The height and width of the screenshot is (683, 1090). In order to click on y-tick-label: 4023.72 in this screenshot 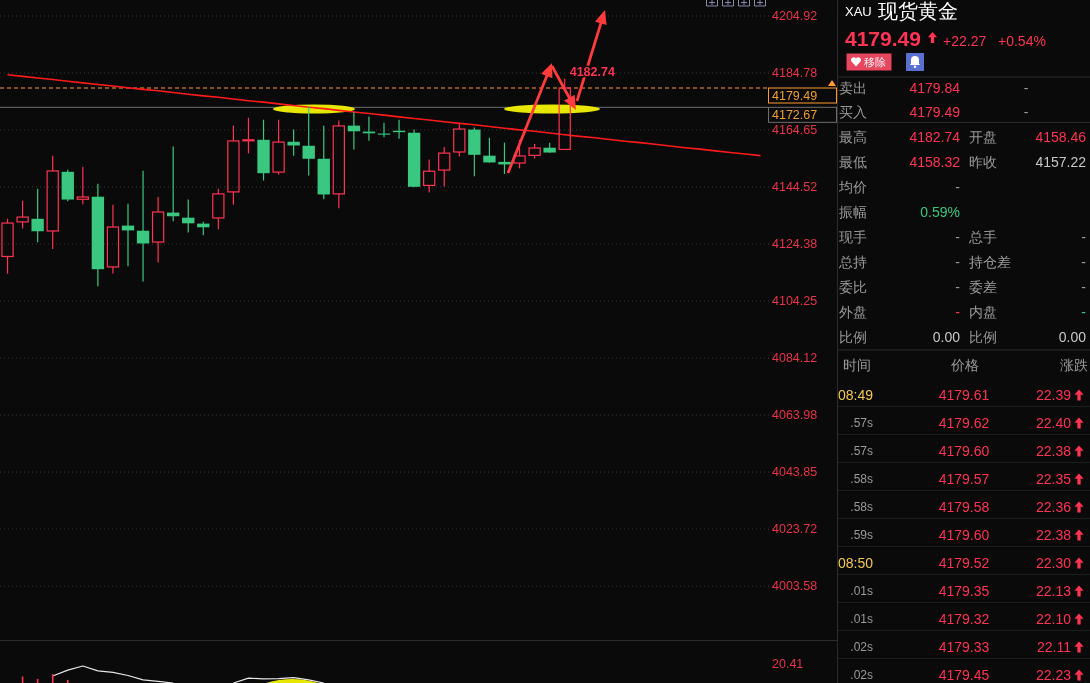, I will do `click(795, 529)`.